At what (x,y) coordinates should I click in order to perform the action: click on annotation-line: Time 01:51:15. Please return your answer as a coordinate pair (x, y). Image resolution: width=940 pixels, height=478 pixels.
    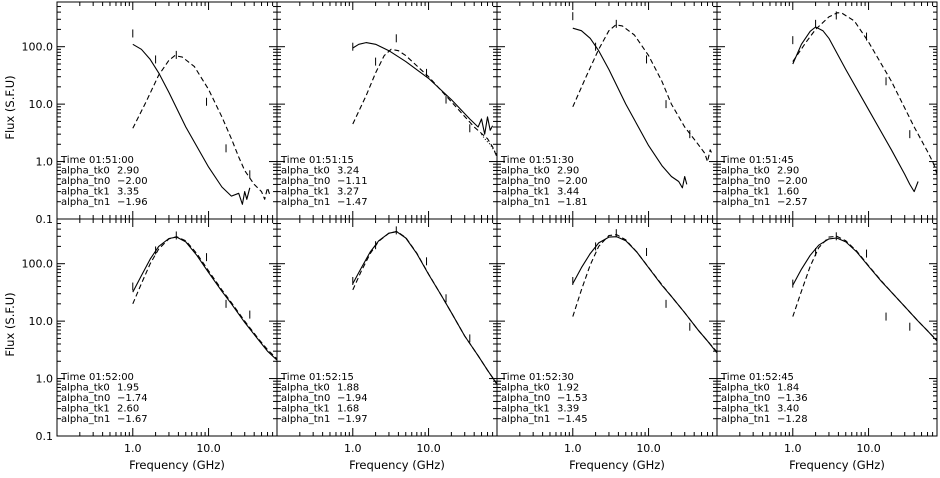
    Looking at the image, I should click on (317, 160).